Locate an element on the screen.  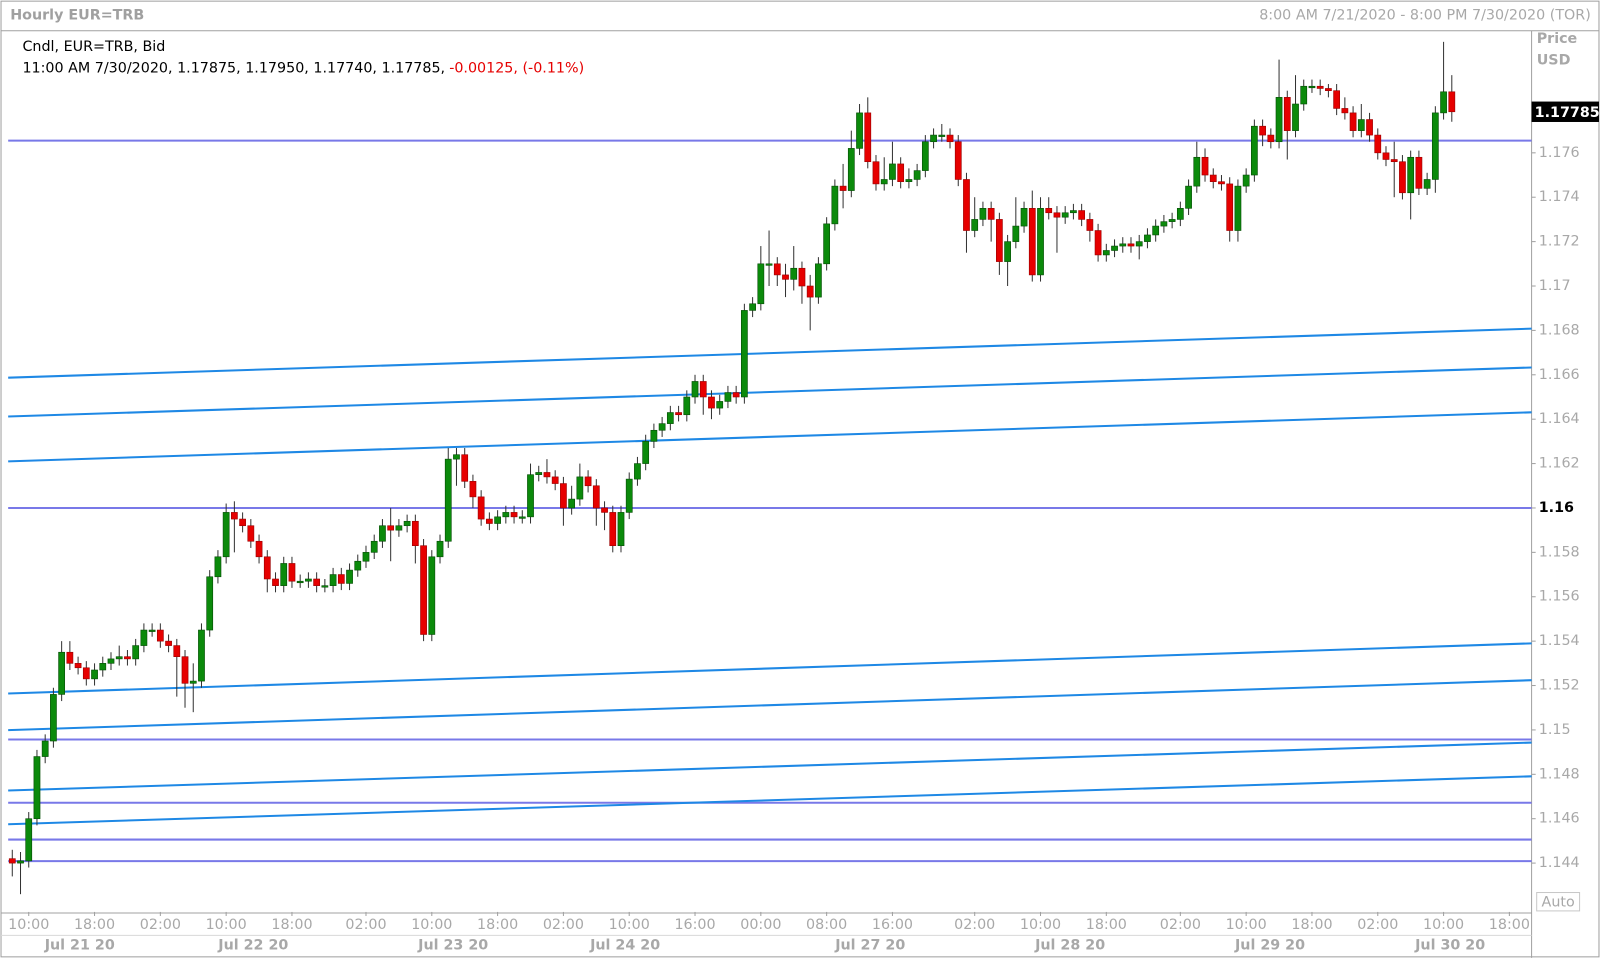
auto-button-label: Auto is located at coordinates (1558, 903).